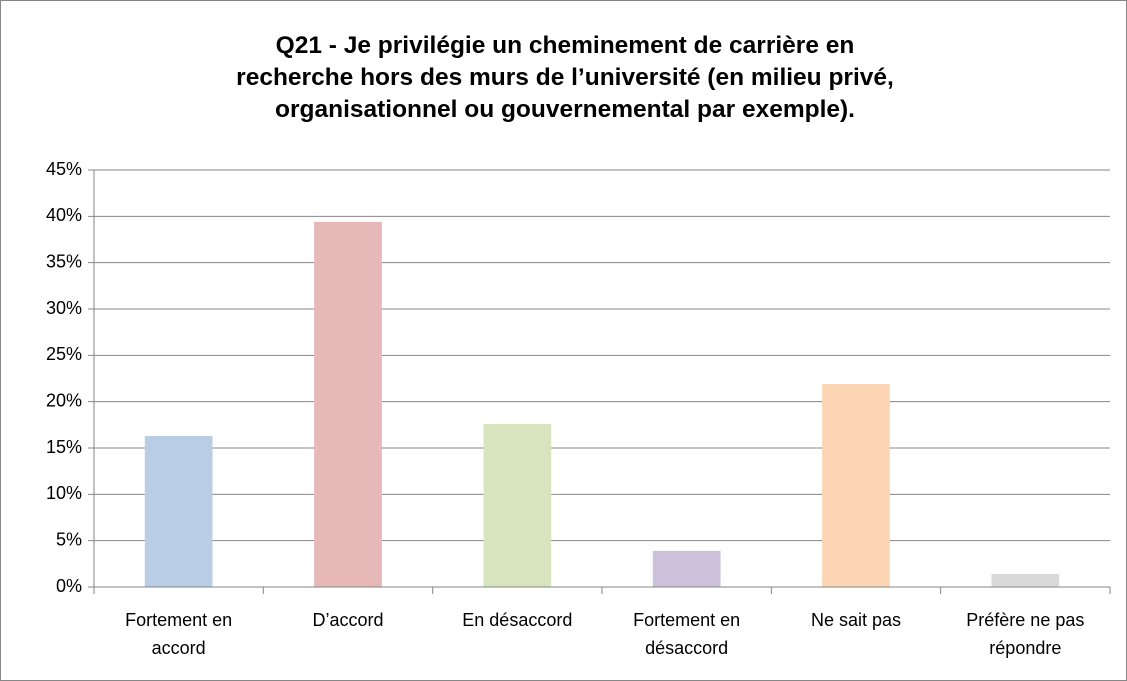 The image size is (1127, 681). I want to click on x-tick-label: En désaccord, so click(517, 620).